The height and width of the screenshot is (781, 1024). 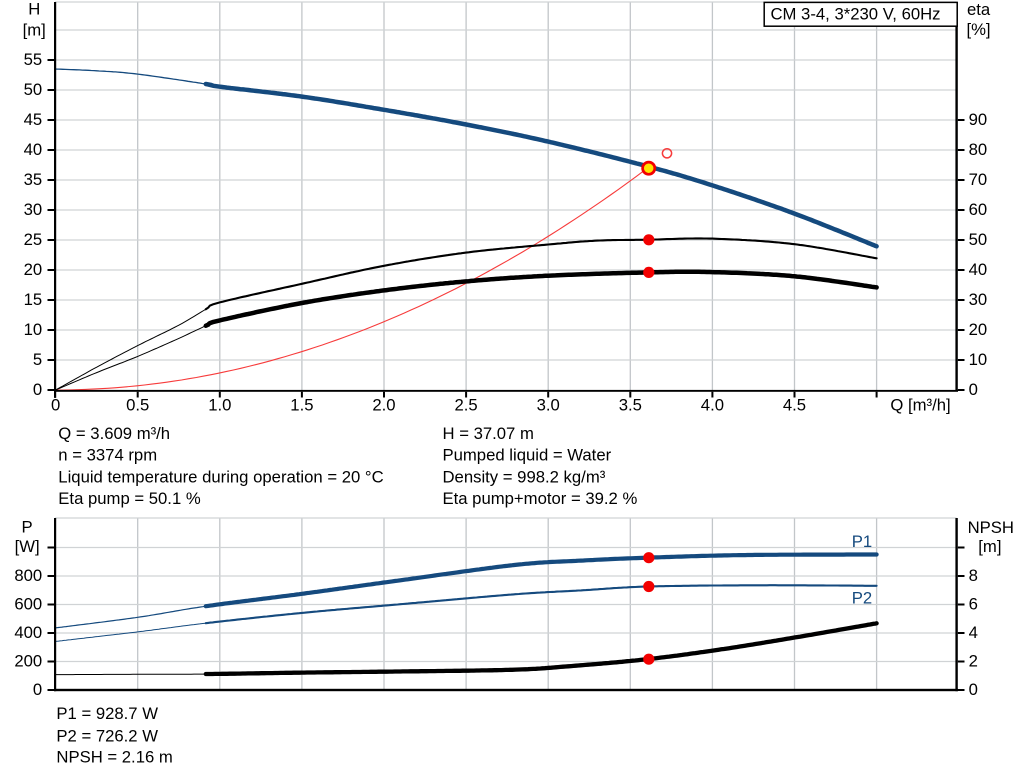 I want to click on svg-text: H = 37.07 m, so click(x=488, y=433).